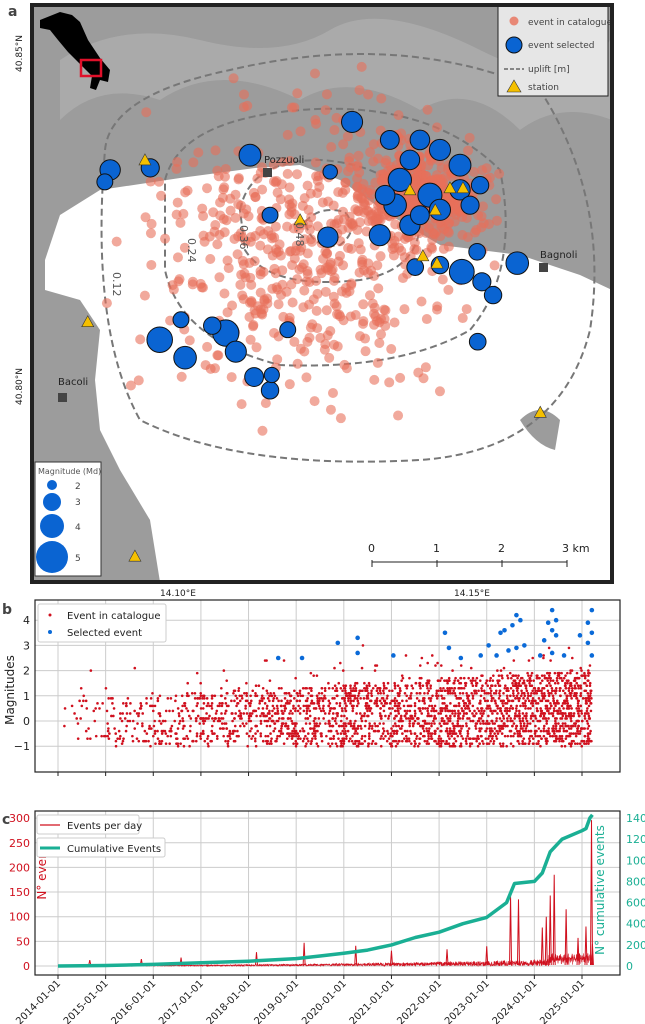 This screenshot has width=645, height=1024. Describe the element at coordinates (26, 671) in the screenshot. I see `y-tick-label: 2` at that location.